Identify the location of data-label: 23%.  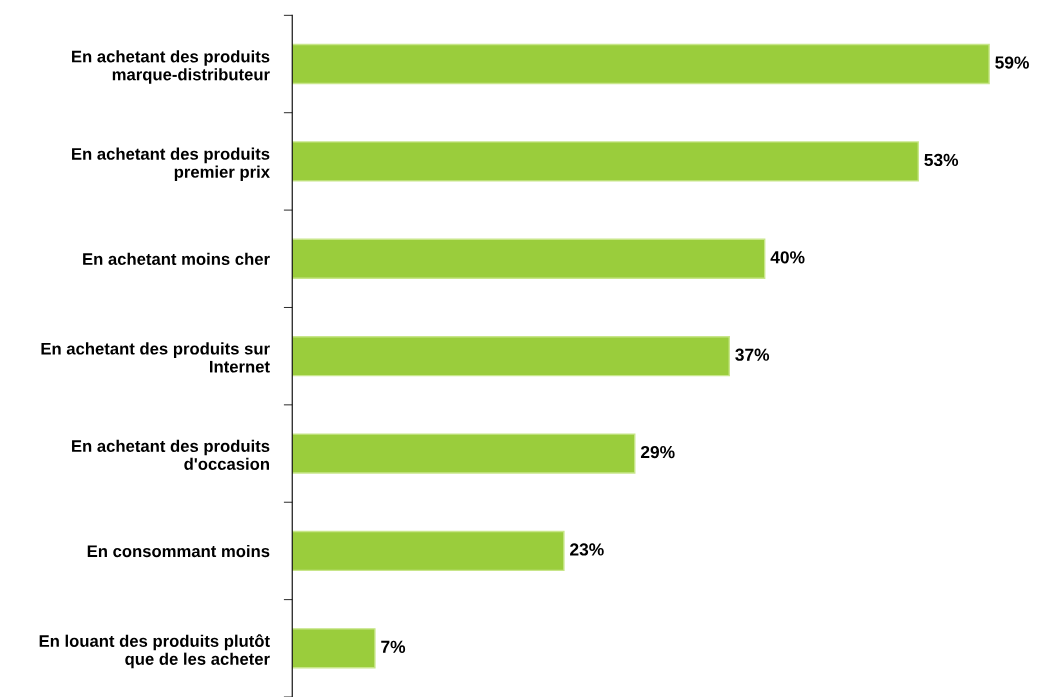
(587, 549).